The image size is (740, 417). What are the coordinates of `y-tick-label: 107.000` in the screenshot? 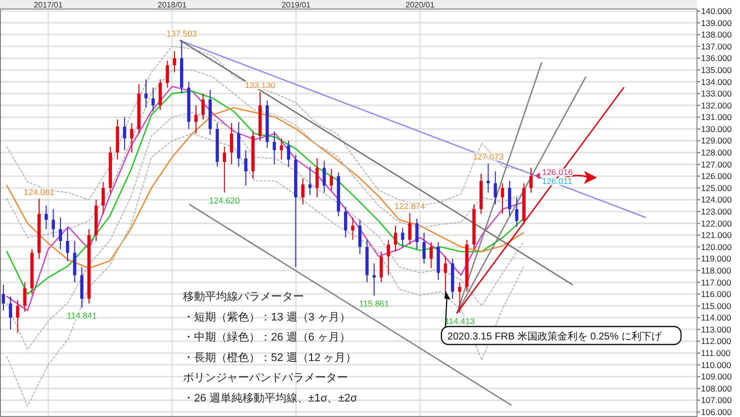 It's located at (716, 400).